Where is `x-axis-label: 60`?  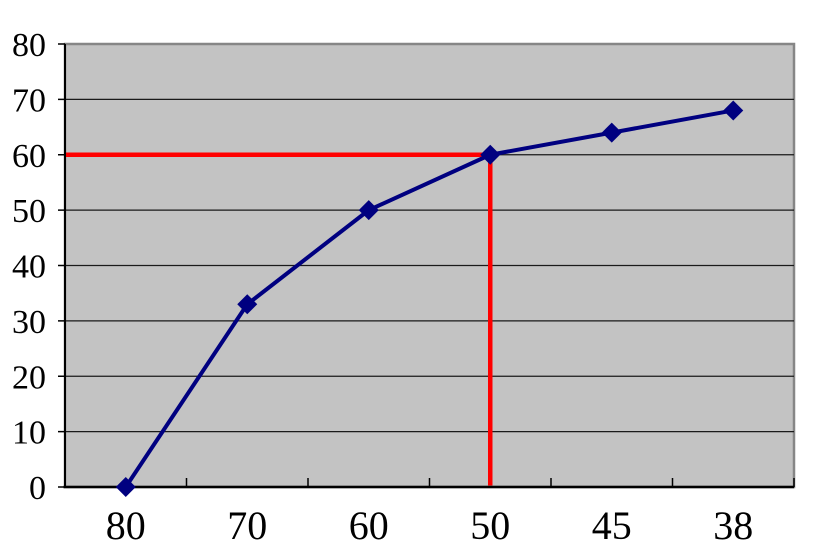
x-axis-label: 60 is located at coordinates (369, 525).